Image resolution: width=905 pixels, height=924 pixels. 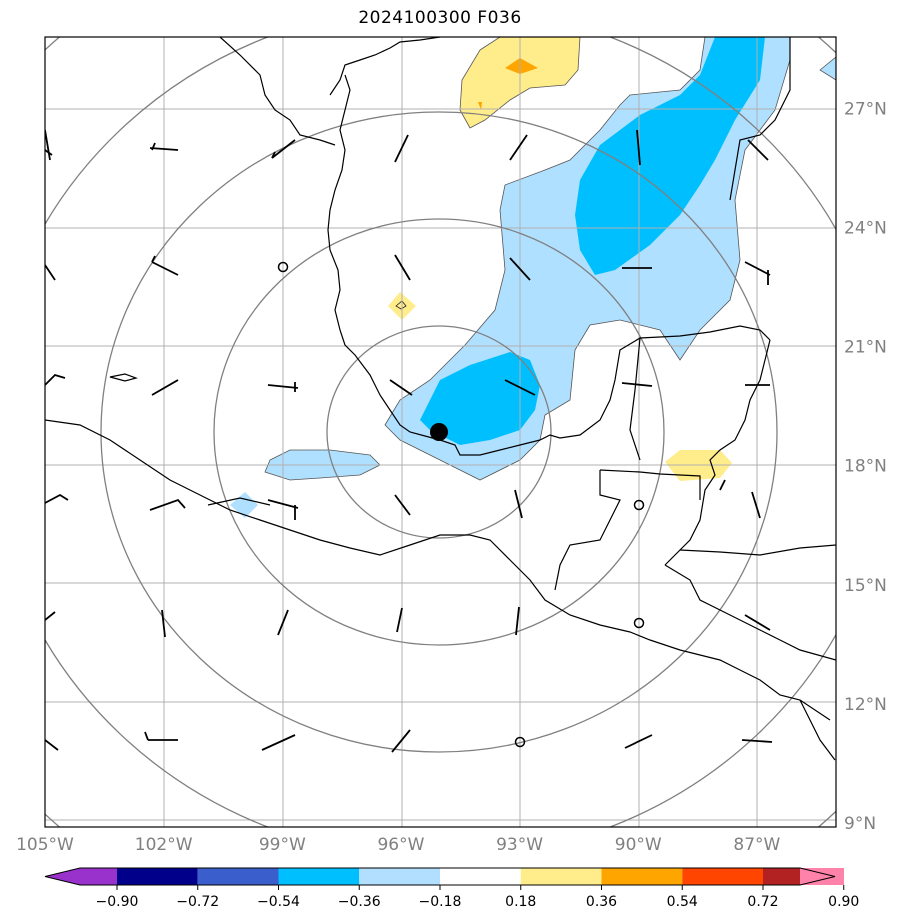 I want to click on colorbar-outline, so click(x=440, y=876).